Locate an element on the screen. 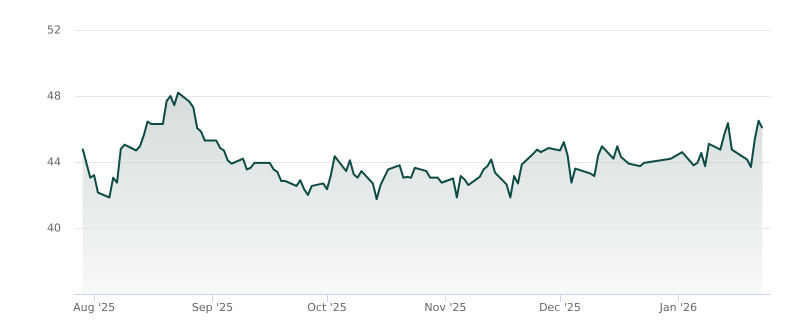 The width and height of the screenshot is (800, 324). x-tick-label: Nov '25 is located at coordinates (445, 307).